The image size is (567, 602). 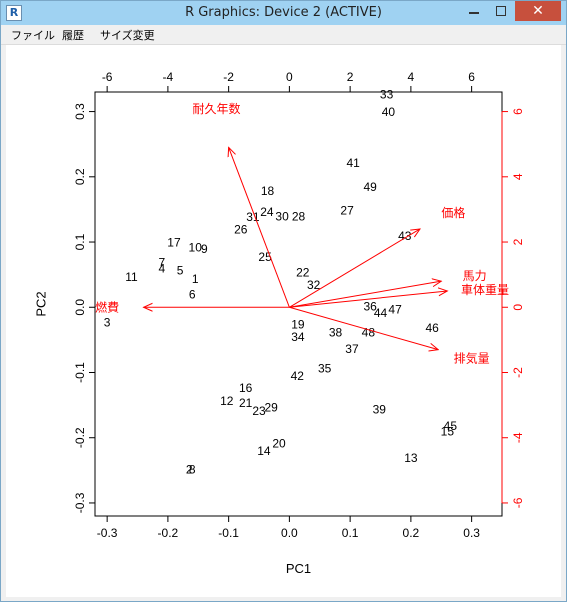 I want to click on point-label: 20, so click(x=279, y=443).